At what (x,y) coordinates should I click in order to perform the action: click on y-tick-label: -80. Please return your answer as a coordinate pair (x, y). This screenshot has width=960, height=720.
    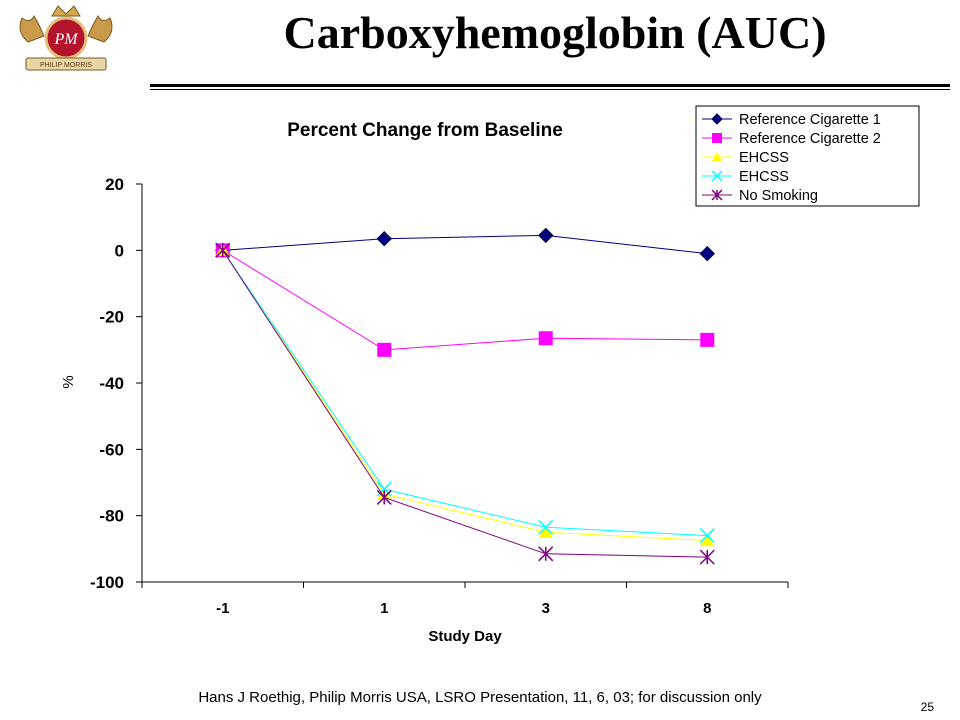
    Looking at the image, I should click on (111, 516).